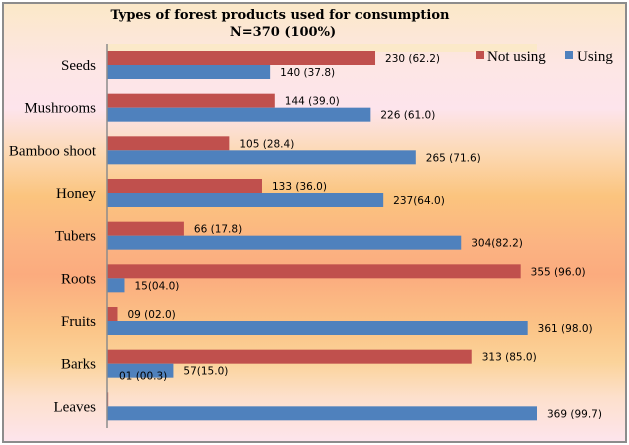 The image size is (629, 445). I want to click on category-label-barks: Barks, so click(78, 365).